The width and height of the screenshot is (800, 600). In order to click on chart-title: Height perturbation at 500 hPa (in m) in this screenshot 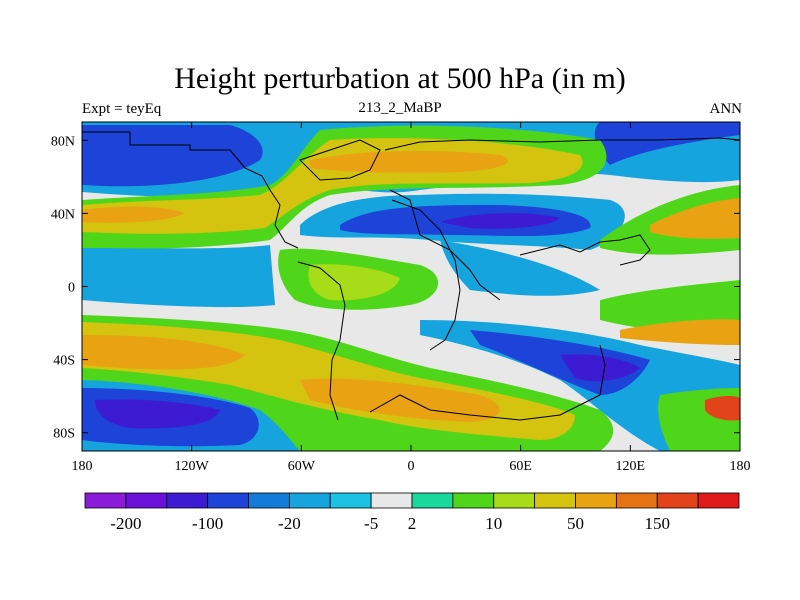, I will do `click(400, 78)`.